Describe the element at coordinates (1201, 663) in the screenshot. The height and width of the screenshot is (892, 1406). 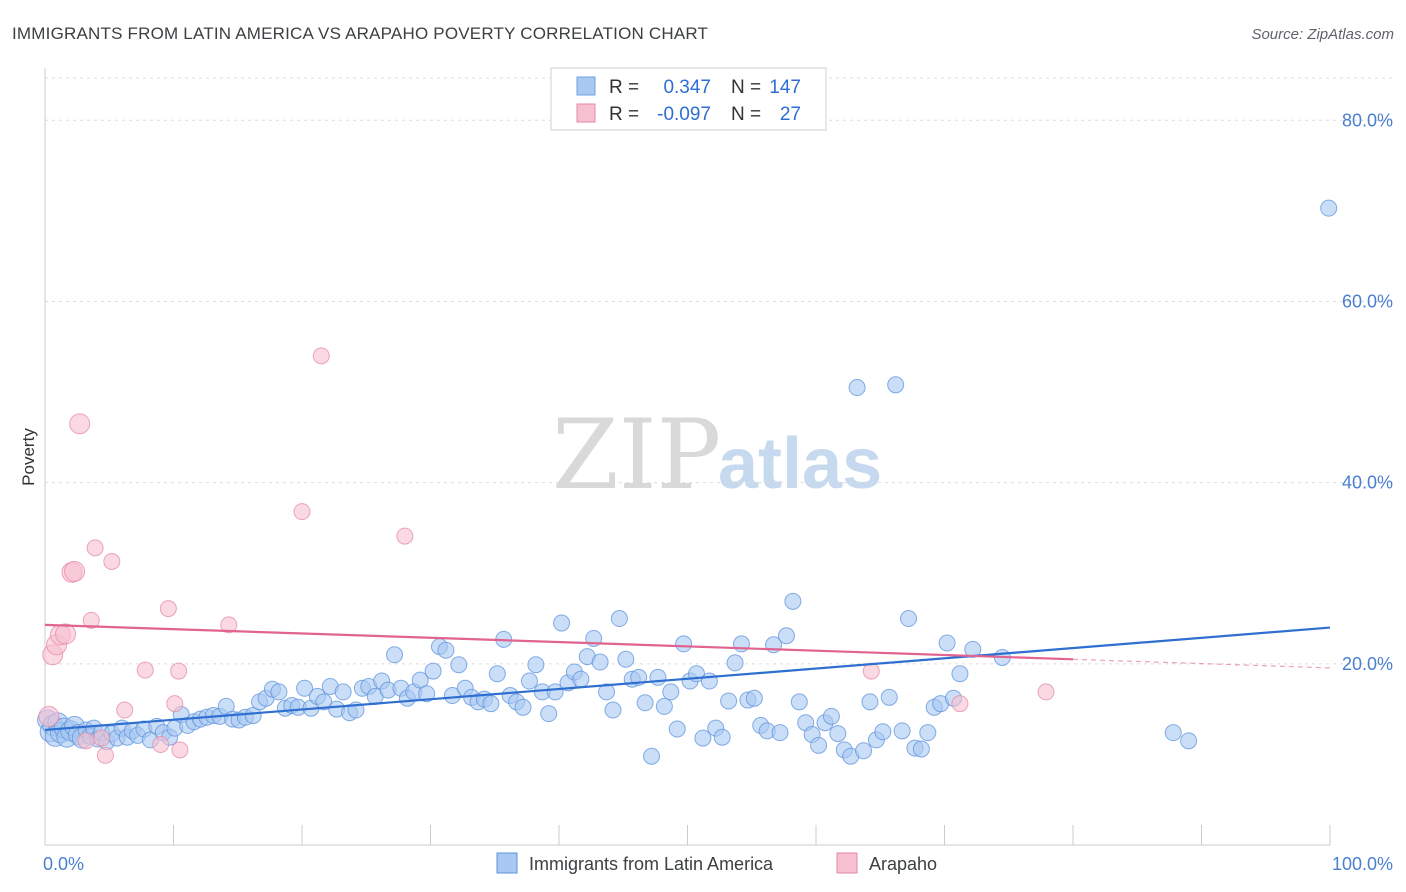
I see `trend-extension-series1` at that location.